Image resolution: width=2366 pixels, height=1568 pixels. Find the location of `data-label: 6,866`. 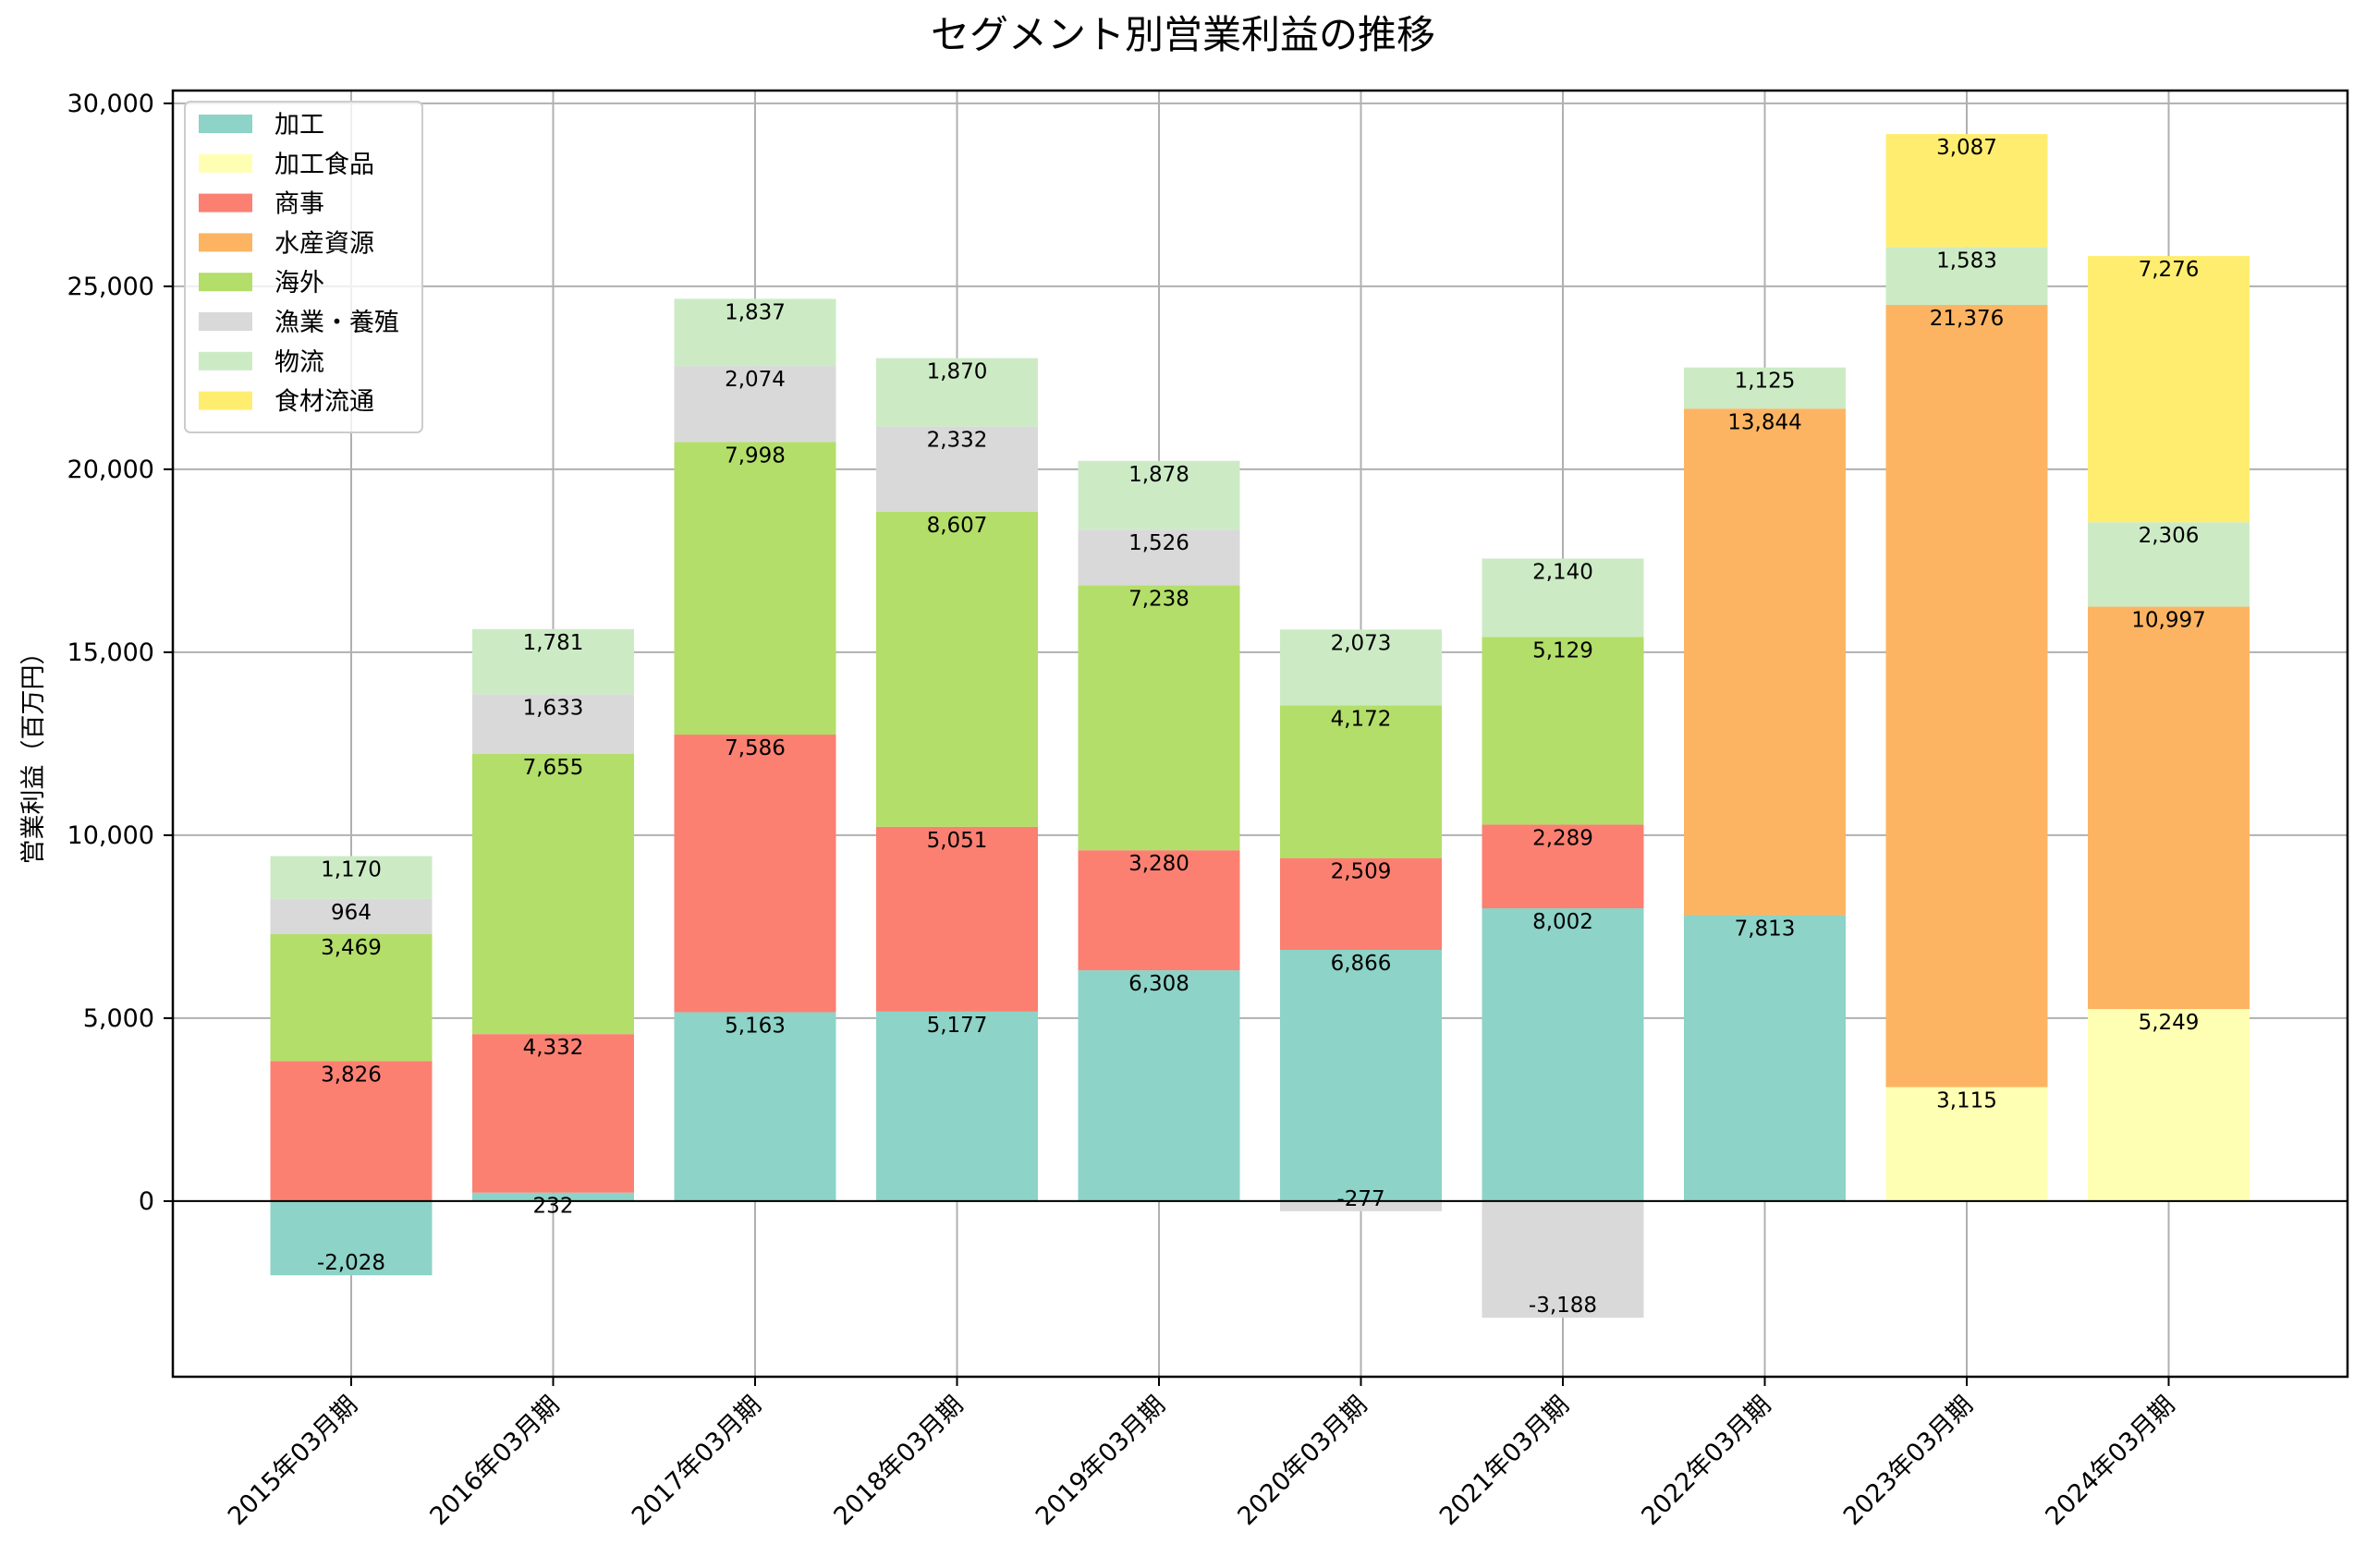

data-label: 6,866 is located at coordinates (1361, 964).